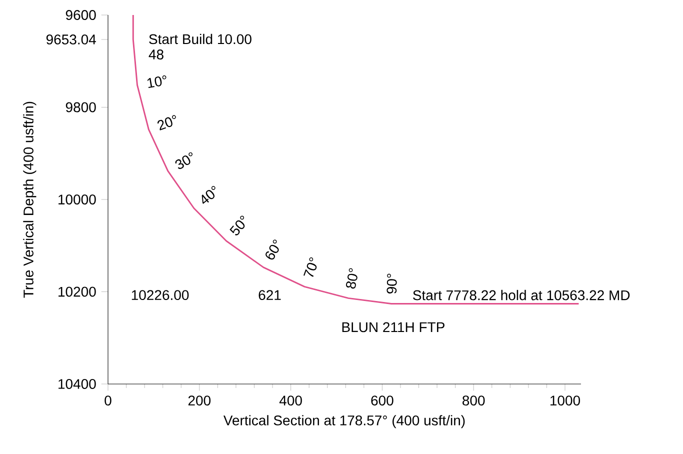 Image resolution: width=683 pixels, height=454 pixels. I want to click on x-tick-label: 1000, so click(565, 401).